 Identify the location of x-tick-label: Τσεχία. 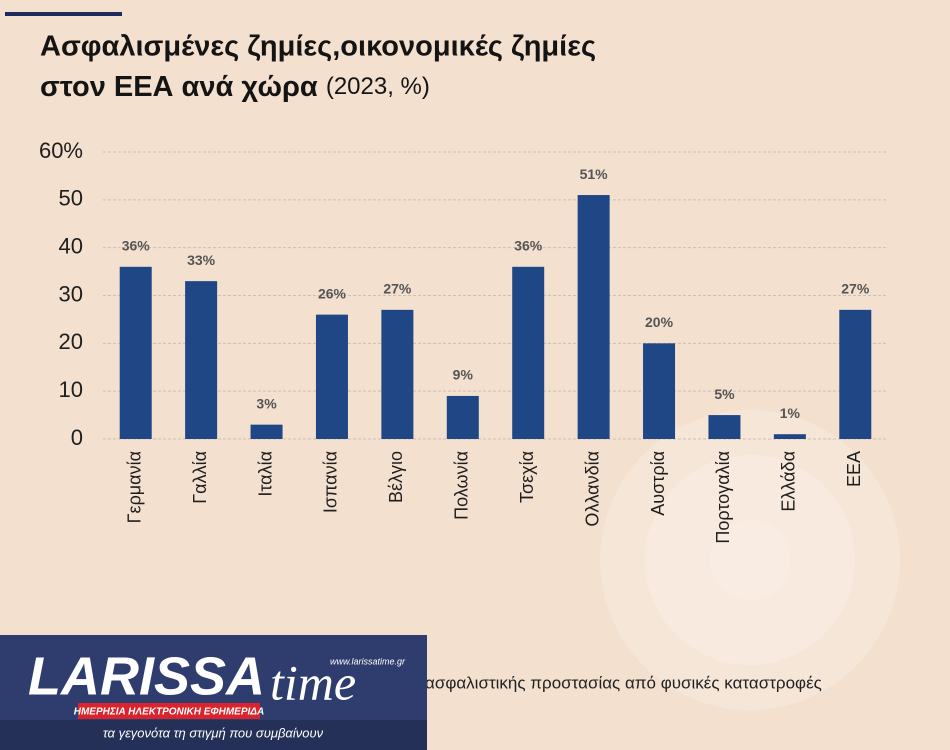
(527, 477).